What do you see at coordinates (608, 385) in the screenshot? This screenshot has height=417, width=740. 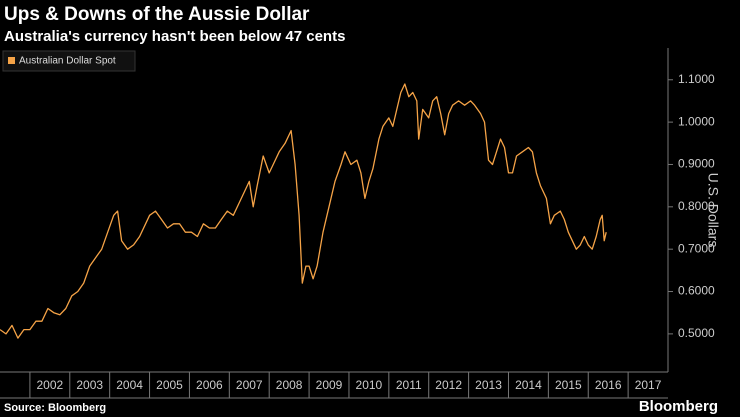 I see `x-tick-label: 2016` at bounding box center [608, 385].